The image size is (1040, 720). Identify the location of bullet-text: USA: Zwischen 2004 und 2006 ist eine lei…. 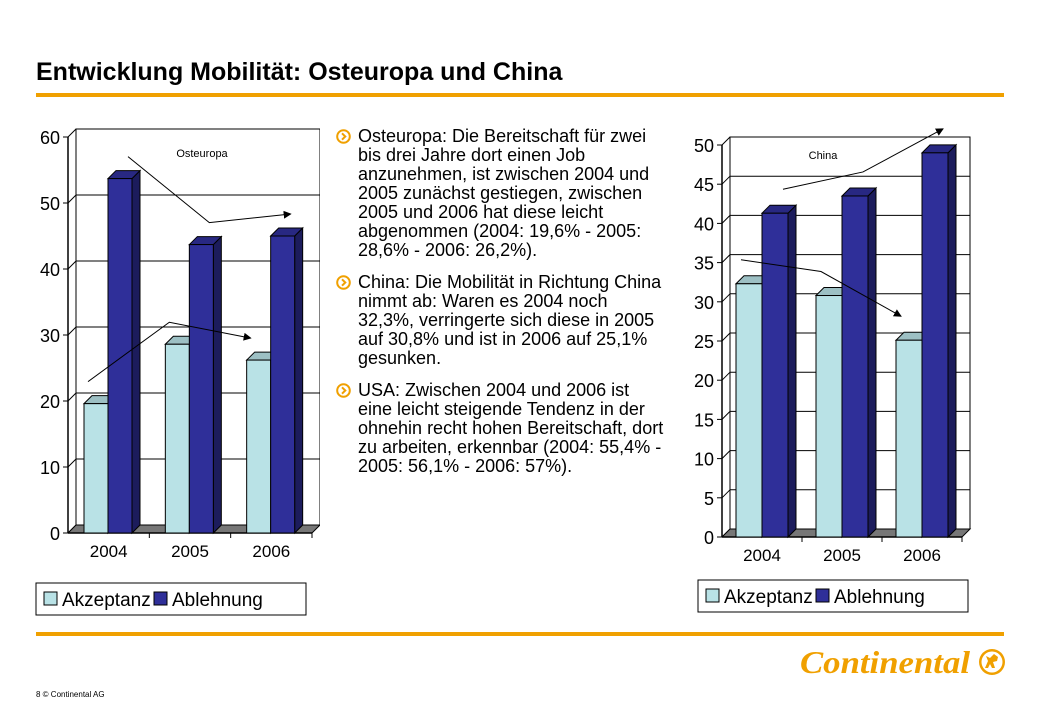
(511, 428).